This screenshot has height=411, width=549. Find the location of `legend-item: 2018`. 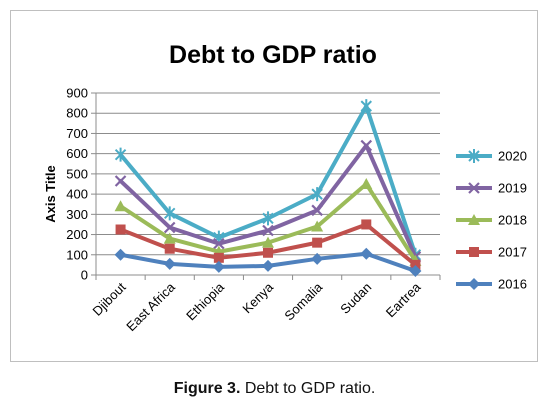

legend-item: 2018 is located at coordinates (491, 220).